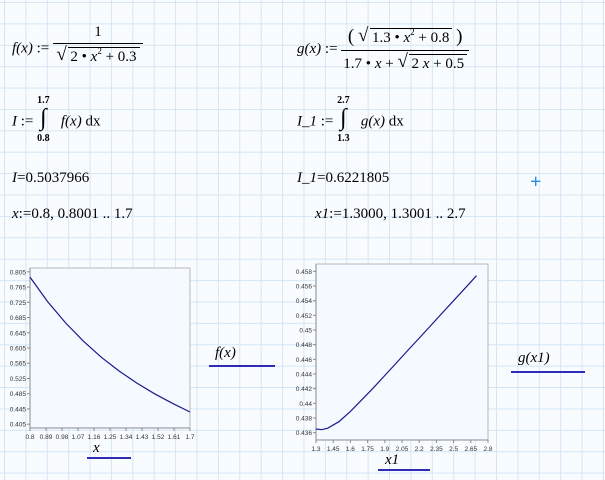 The image size is (605, 480). What do you see at coordinates (536, 182) in the screenshot?
I see `insertion-cursor-icon: +` at bounding box center [536, 182].